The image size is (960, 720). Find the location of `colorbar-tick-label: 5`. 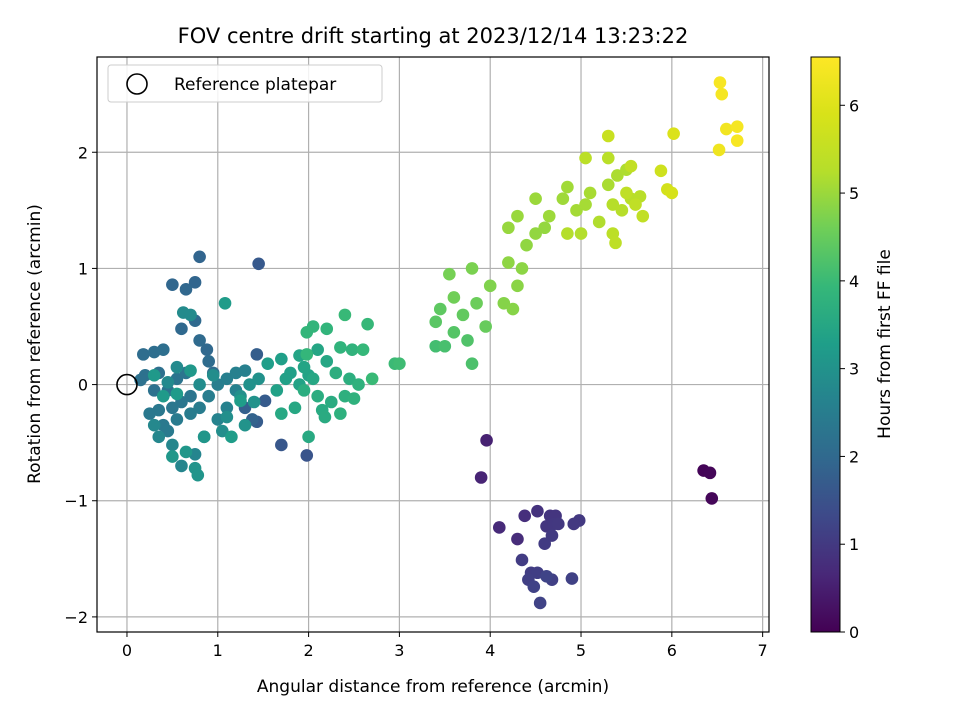

colorbar-tick-label: 5 is located at coordinates (854, 193).